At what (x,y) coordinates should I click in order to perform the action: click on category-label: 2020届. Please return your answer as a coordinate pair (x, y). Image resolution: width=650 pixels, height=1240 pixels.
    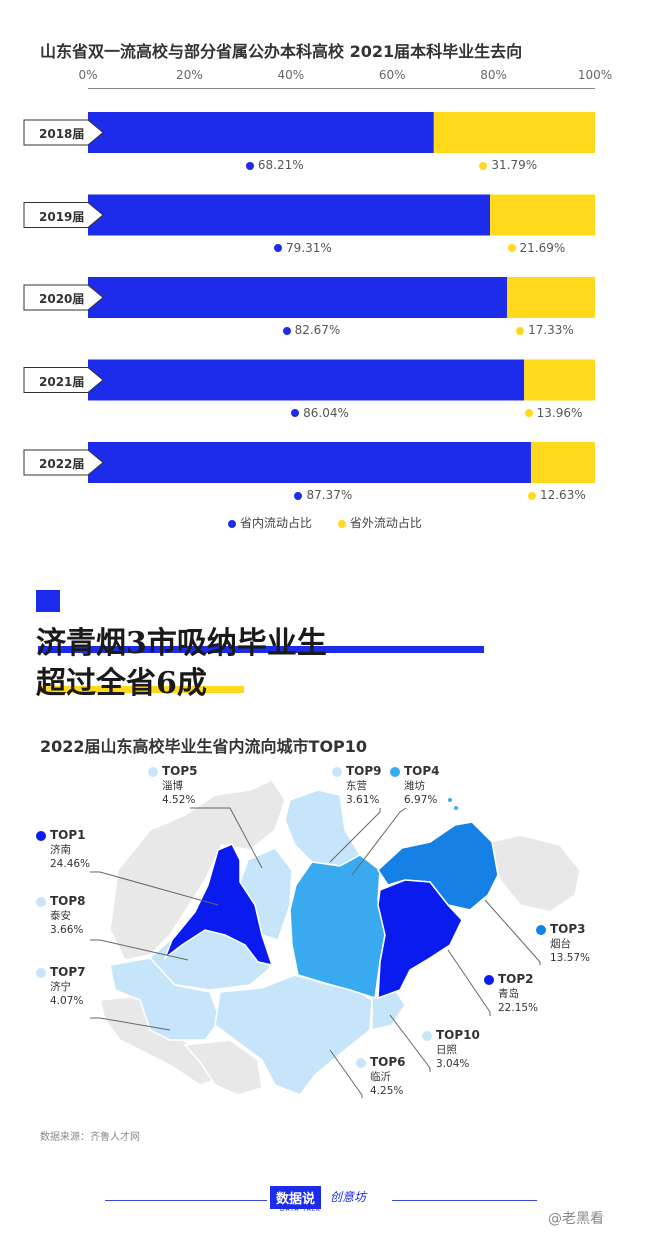
    Looking at the image, I should click on (62, 299).